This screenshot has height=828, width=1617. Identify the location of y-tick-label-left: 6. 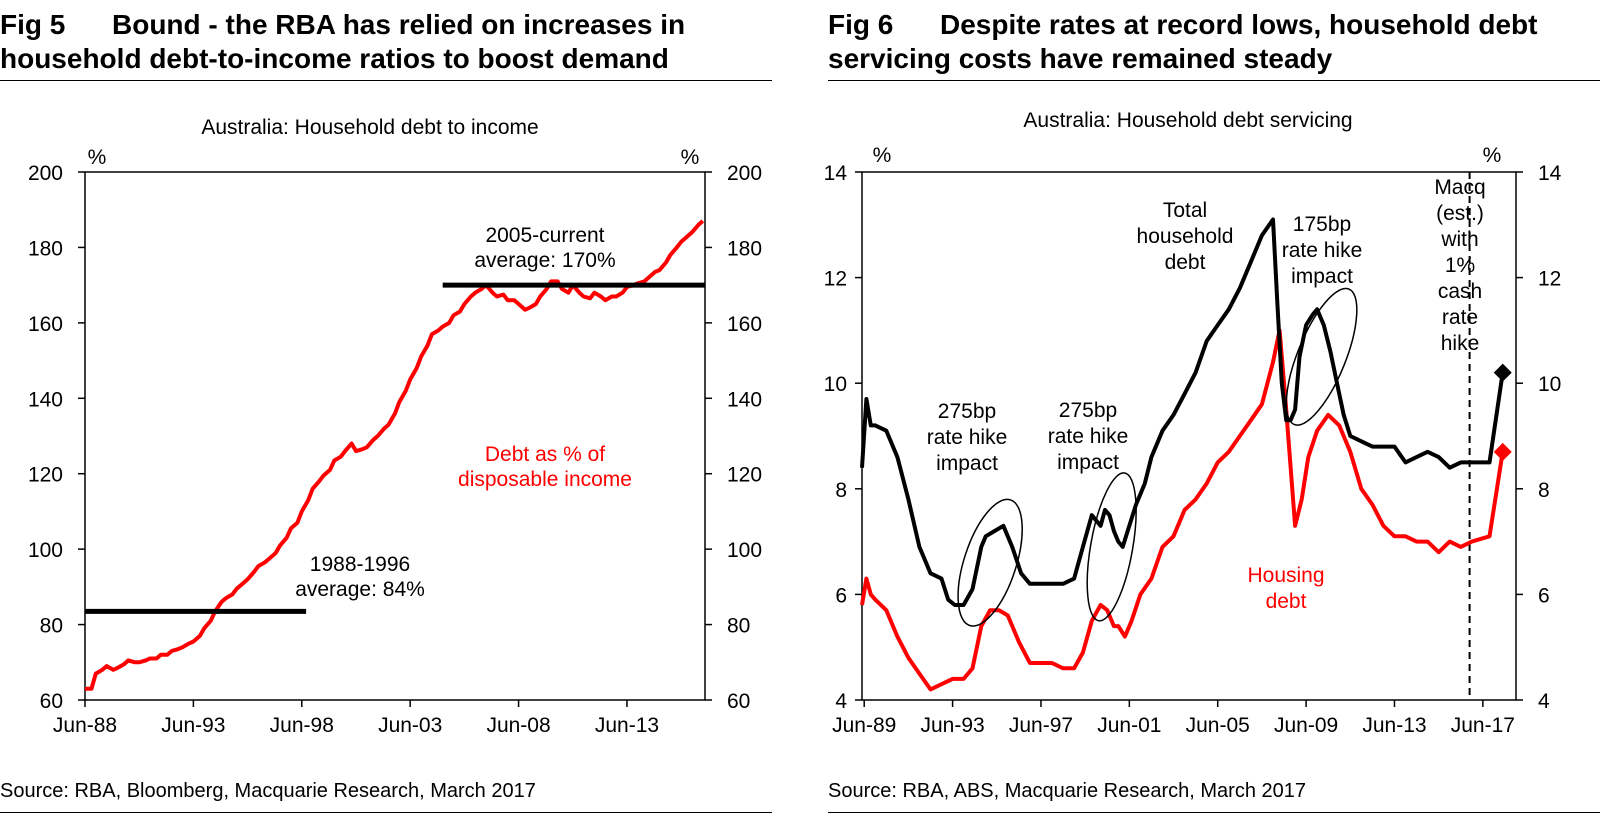
(841, 595).